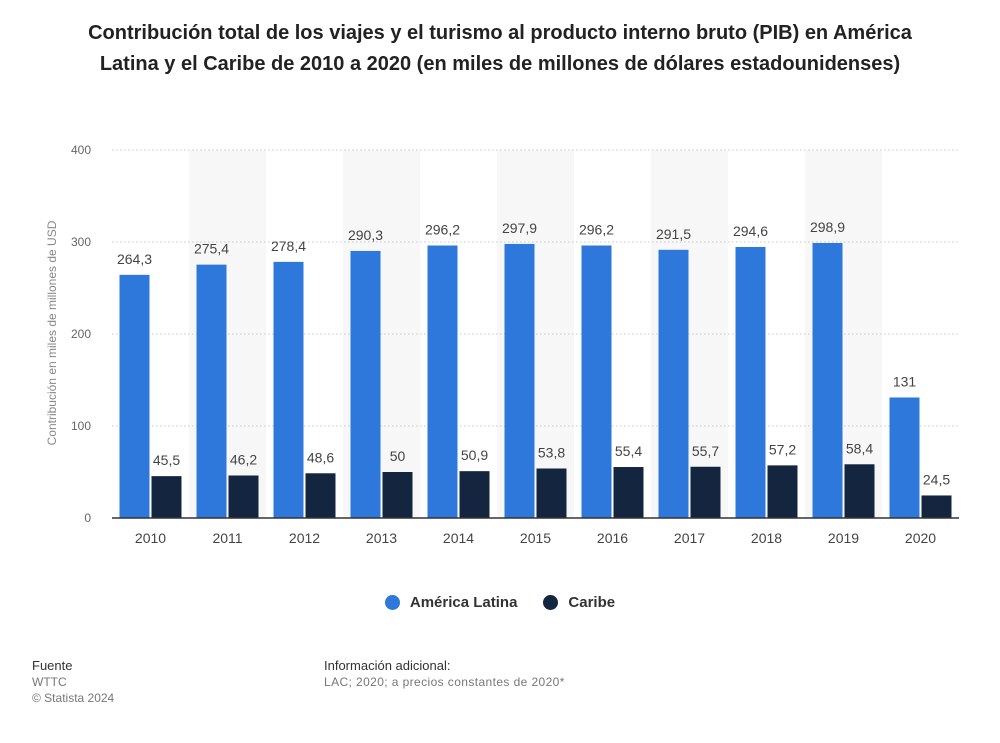 This screenshot has width=1000, height=743. What do you see at coordinates (612, 538) in the screenshot?
I see `x-tick-label: 2016` at bounding box center [612, 538].